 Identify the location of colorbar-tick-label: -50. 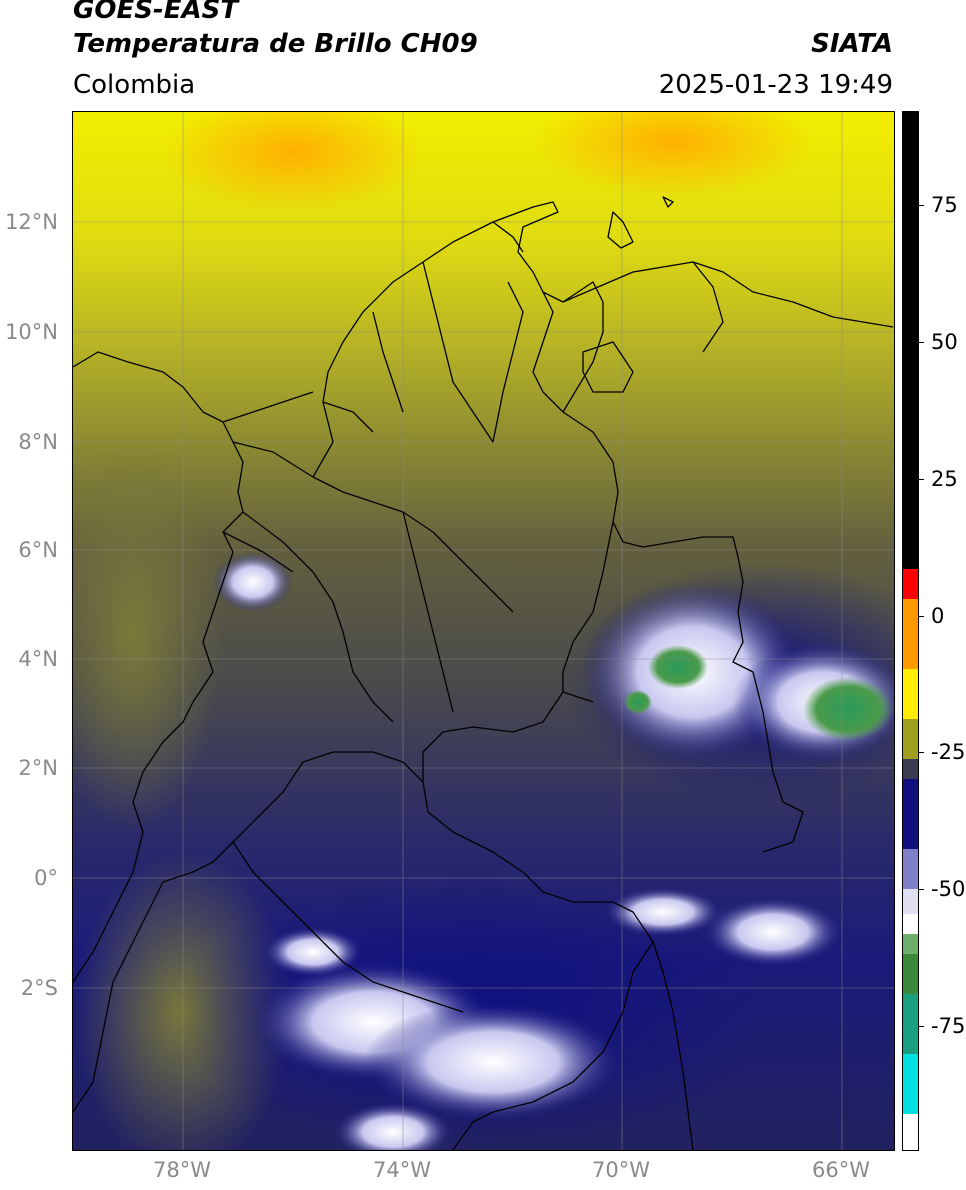
(948, 889).